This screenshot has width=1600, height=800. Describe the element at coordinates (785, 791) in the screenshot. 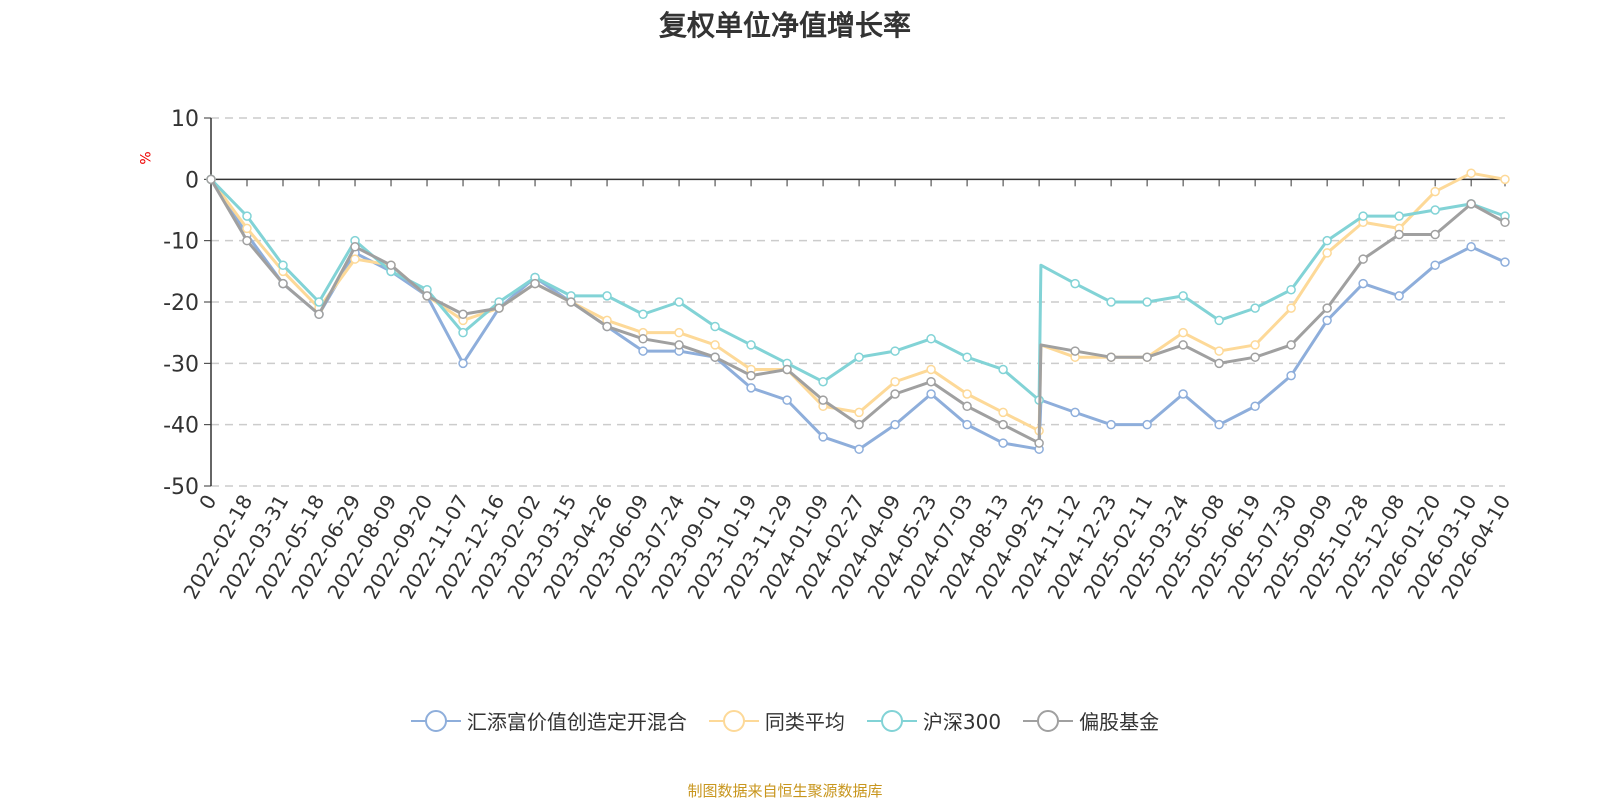

I see `source-note: 制图数据来自恒生聚源数据库` at that location.